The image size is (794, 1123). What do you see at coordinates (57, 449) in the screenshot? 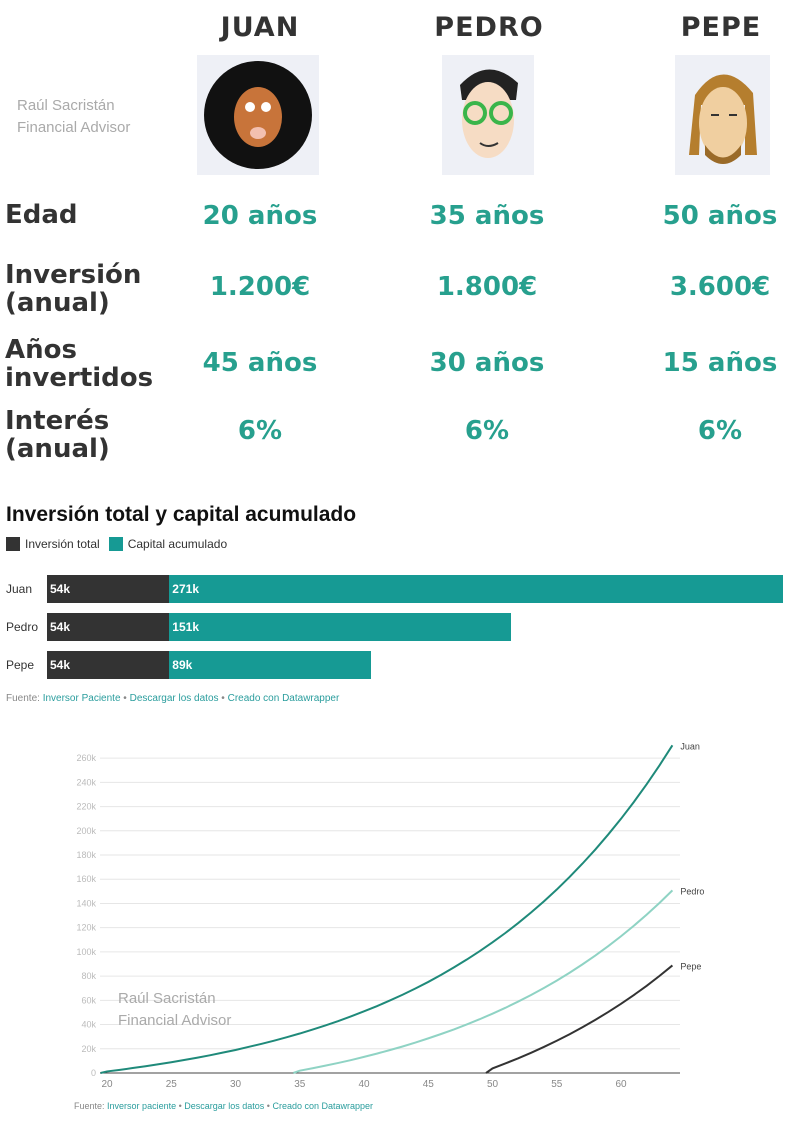
I see `row-label-interes-line2: (anual)` at bounding box center [57, 449].